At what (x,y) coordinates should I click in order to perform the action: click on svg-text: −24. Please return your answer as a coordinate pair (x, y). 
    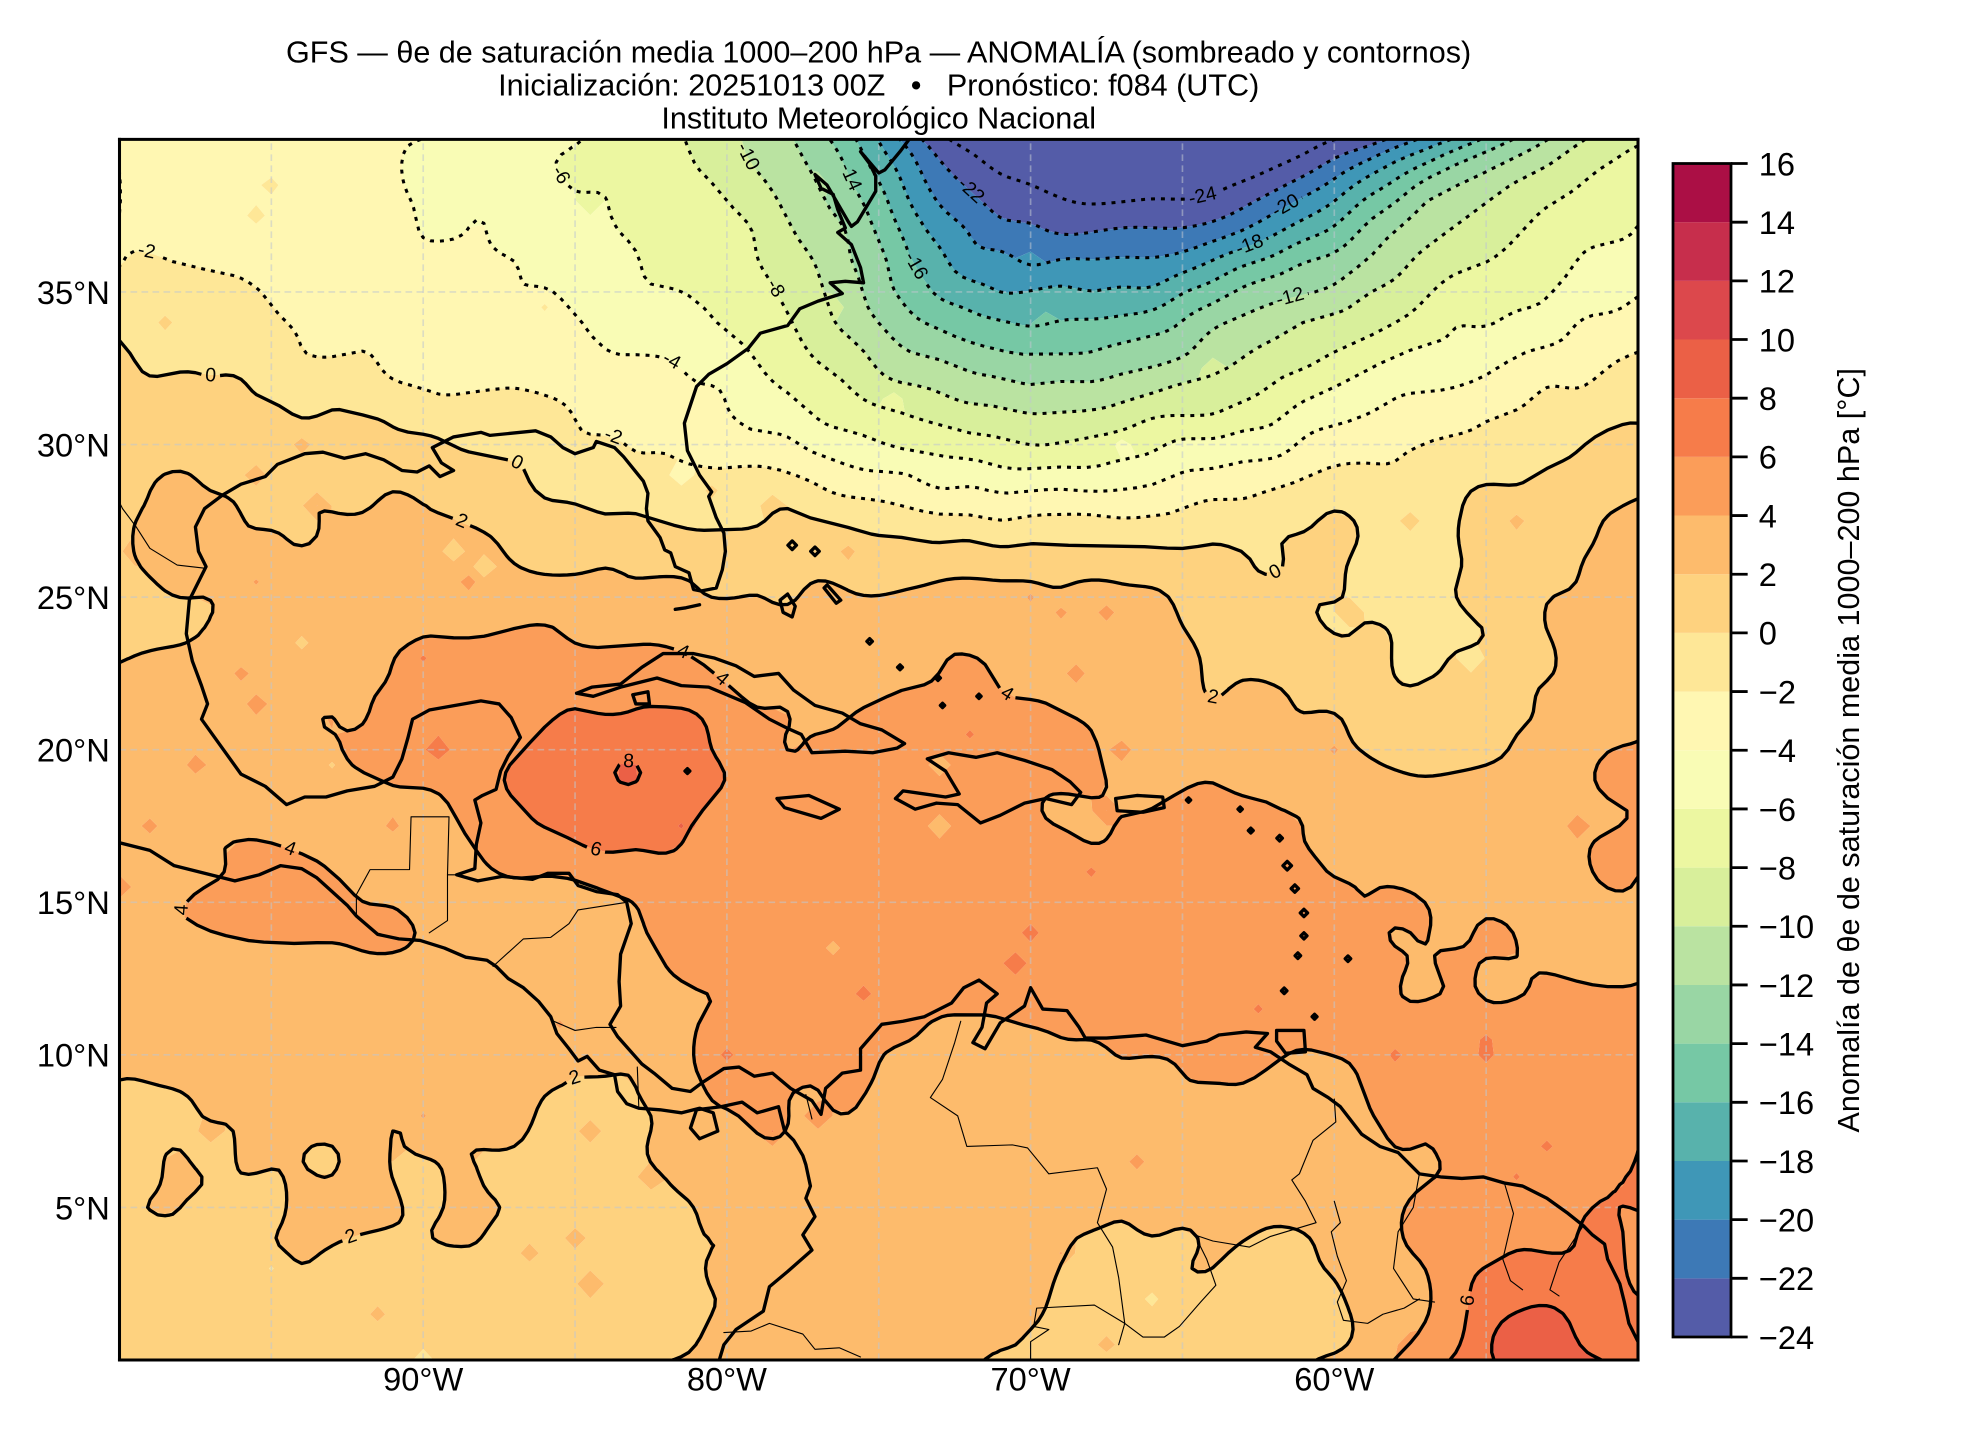
    Looking at the image, I should click on (1786, 1337).